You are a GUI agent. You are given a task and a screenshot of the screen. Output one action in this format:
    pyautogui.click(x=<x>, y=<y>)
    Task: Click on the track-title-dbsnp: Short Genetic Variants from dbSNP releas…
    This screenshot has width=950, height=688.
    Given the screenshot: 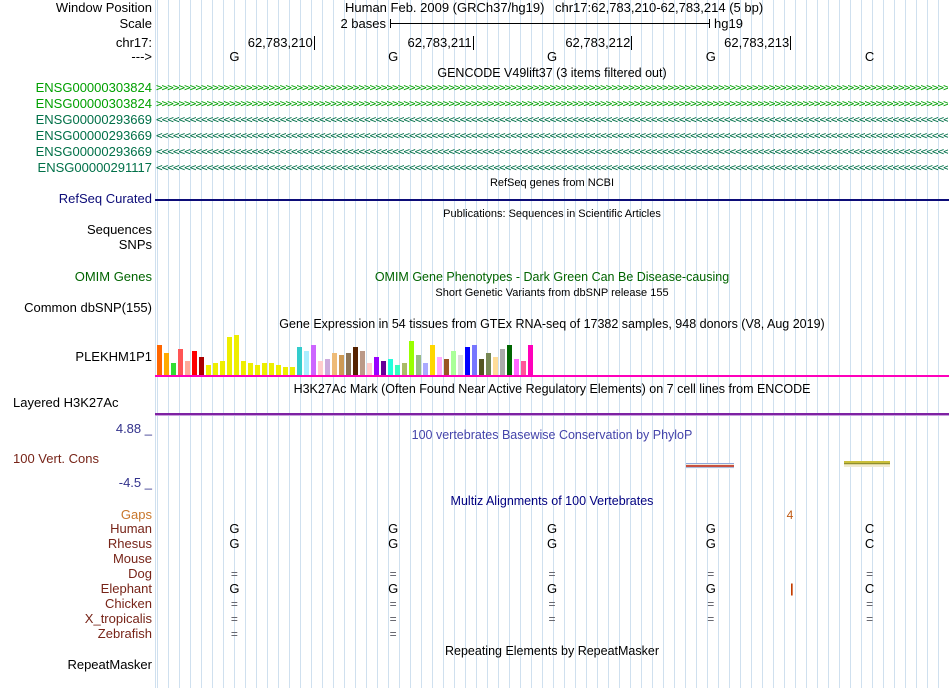 What is the action you would take?
    pyautogui.click(x=552, y=293)
    